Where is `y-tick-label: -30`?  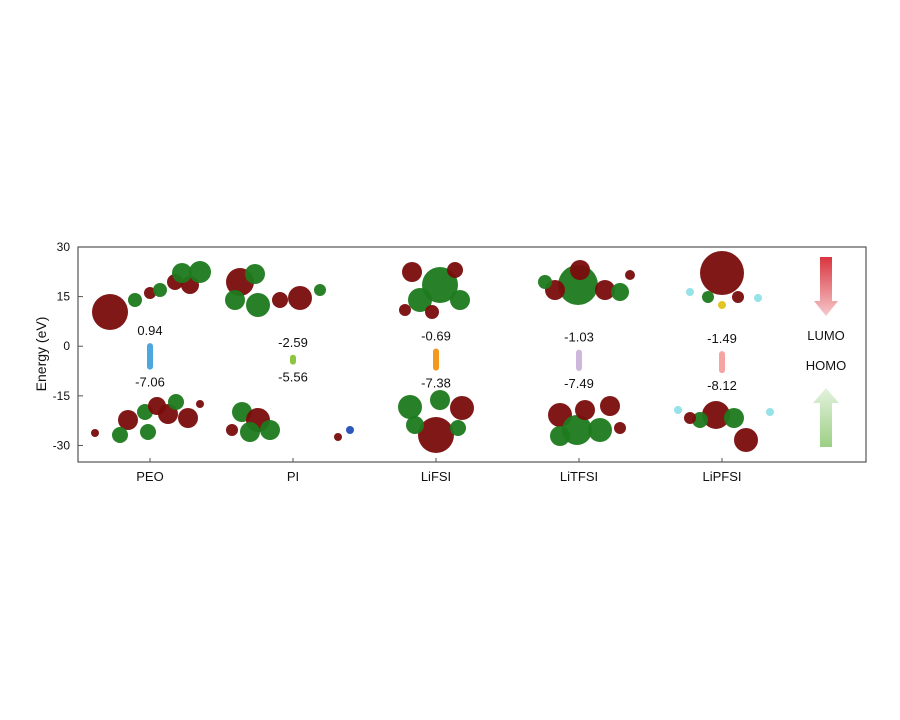 y-tick-label: -30 is located at coordinates (62, 445).